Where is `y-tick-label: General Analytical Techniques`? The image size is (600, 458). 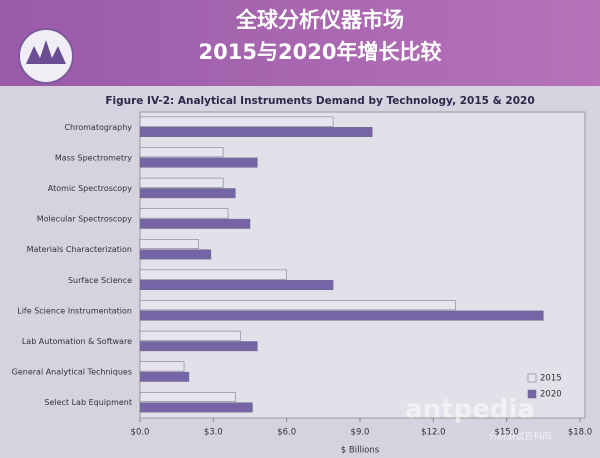
y-tick-label: General Analytical Techniques is located at coordinates (72, 372).